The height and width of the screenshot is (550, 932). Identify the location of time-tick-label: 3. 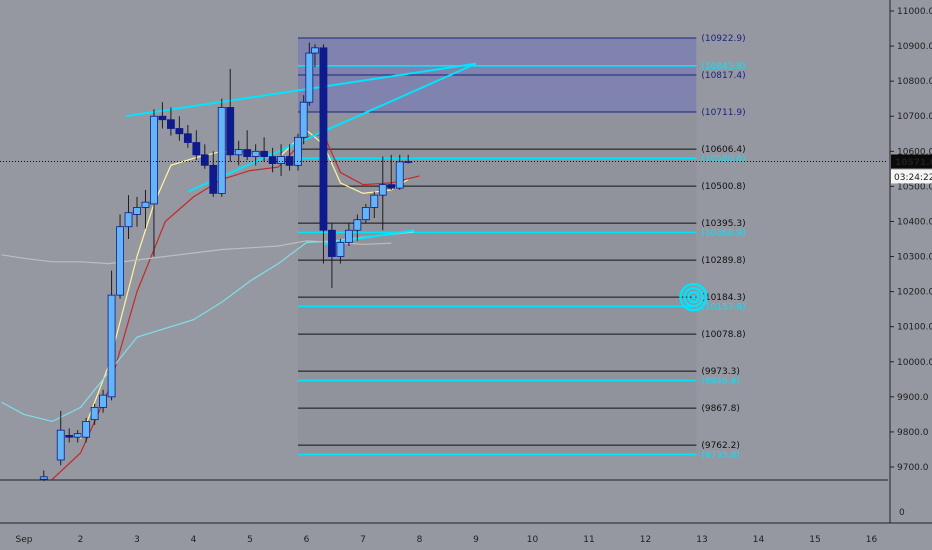
(137, 540).